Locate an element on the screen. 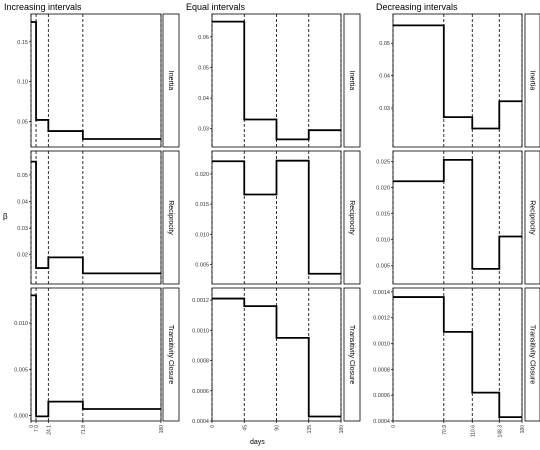 The height and width of the screenshot is (450, 540). panel-border-c2-r2 is located at coordinates (457, 354).